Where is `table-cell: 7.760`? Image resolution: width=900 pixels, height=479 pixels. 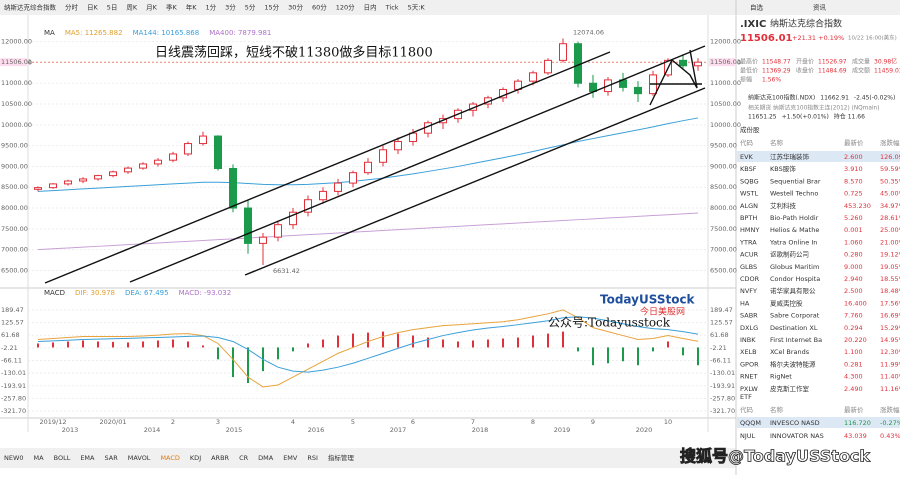 table-cell: 7.760 is located at coordinates (853, 316).